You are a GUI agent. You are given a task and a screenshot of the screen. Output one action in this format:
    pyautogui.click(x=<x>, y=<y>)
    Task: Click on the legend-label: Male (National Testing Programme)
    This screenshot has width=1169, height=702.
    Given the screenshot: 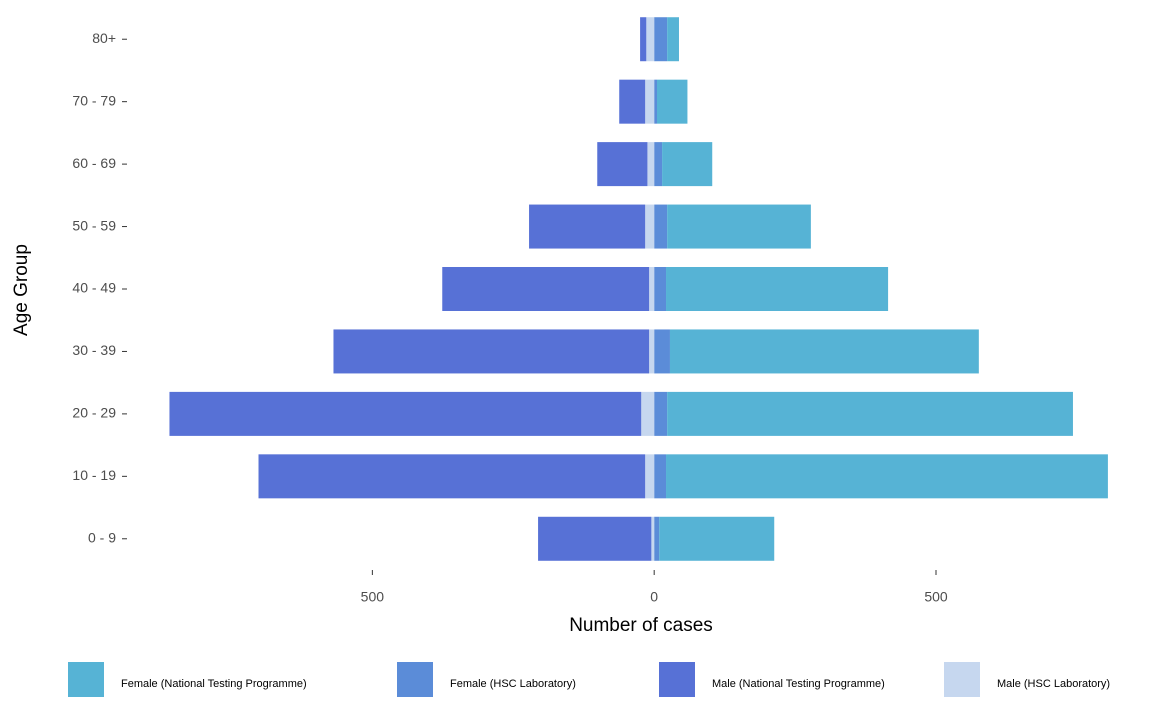 What is the action you would take?
    pyautogui.click(x=798, y=684)
    